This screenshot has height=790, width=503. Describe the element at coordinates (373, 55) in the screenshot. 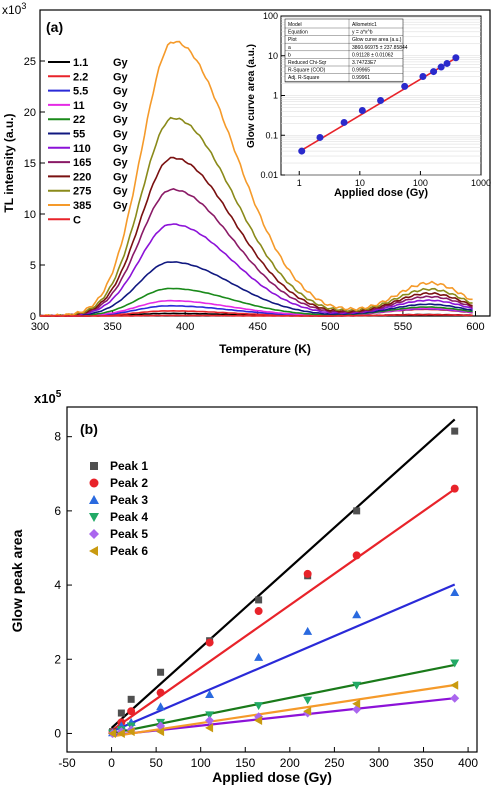

I see `fit-table-value: 0.91128 ± 0.01062` at that location.